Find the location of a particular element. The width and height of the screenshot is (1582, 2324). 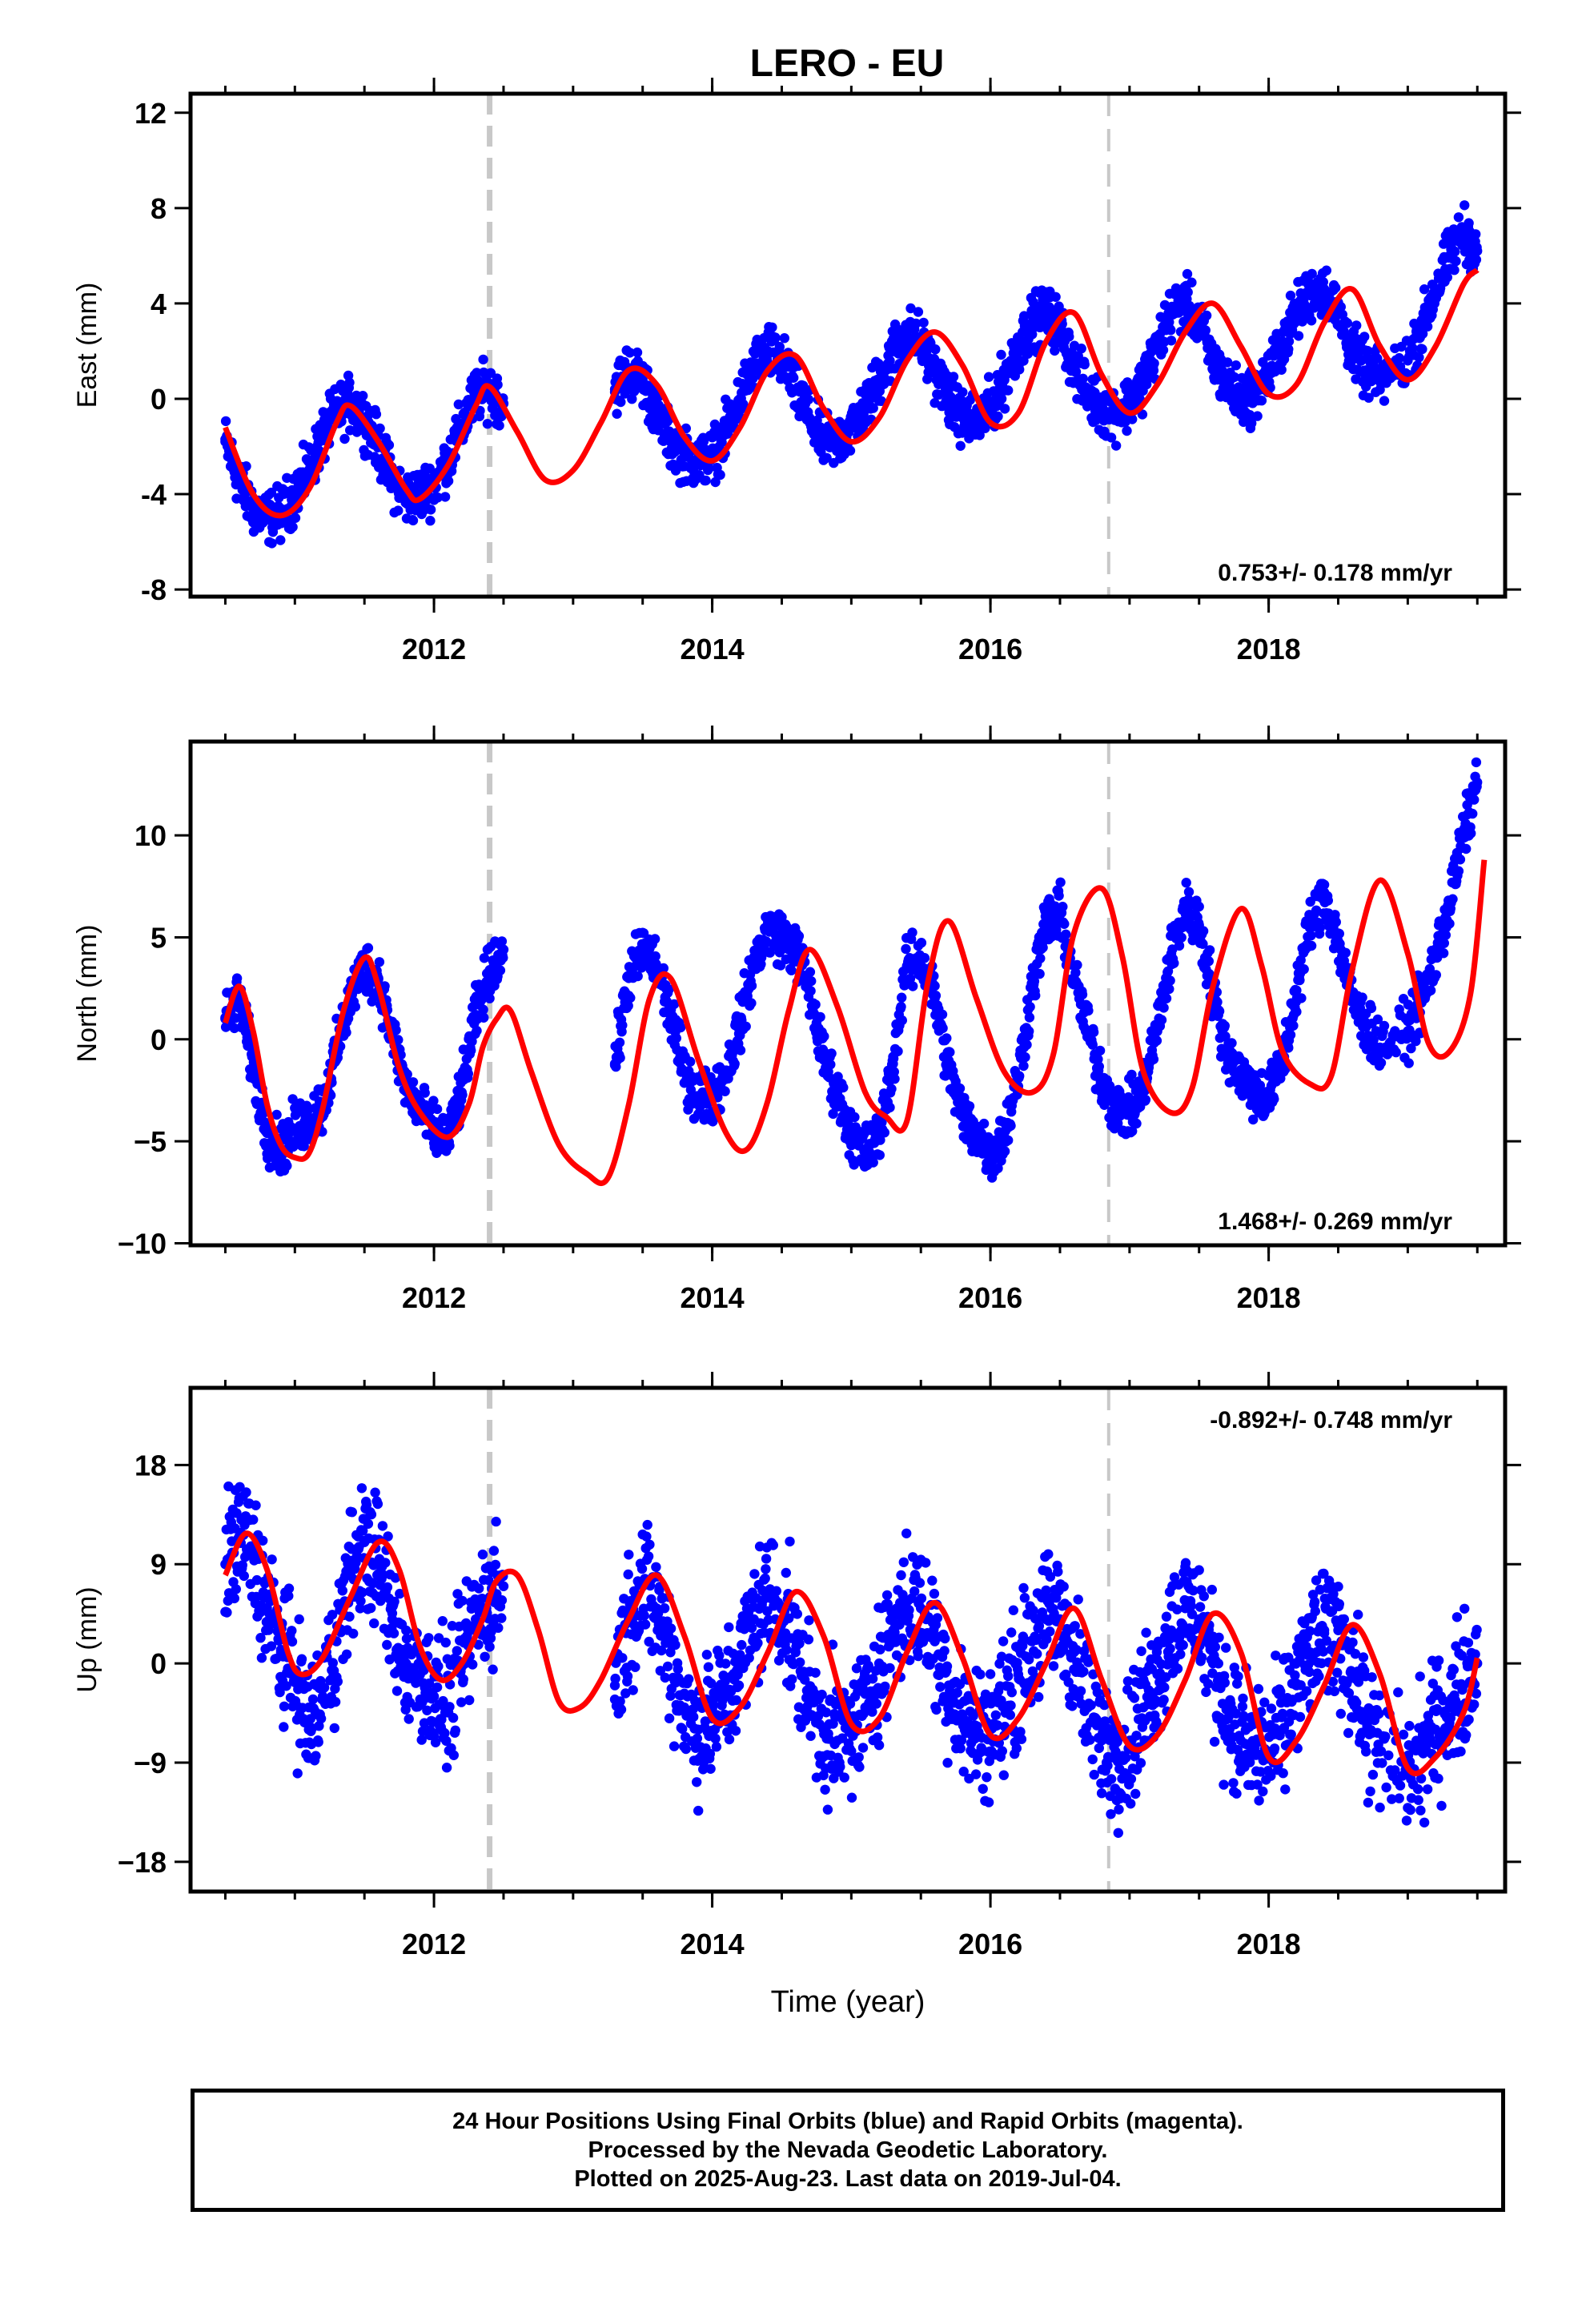

north-y-tick-label: 10 is located at coordinates (151, 836).